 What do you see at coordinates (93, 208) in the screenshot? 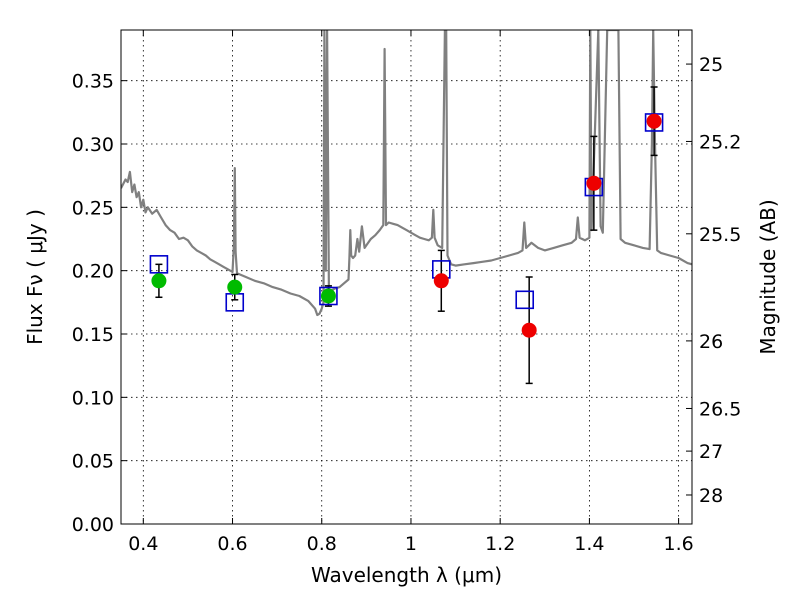
I see `y-tick-label: 0.25` at bounding box center [93, 208].